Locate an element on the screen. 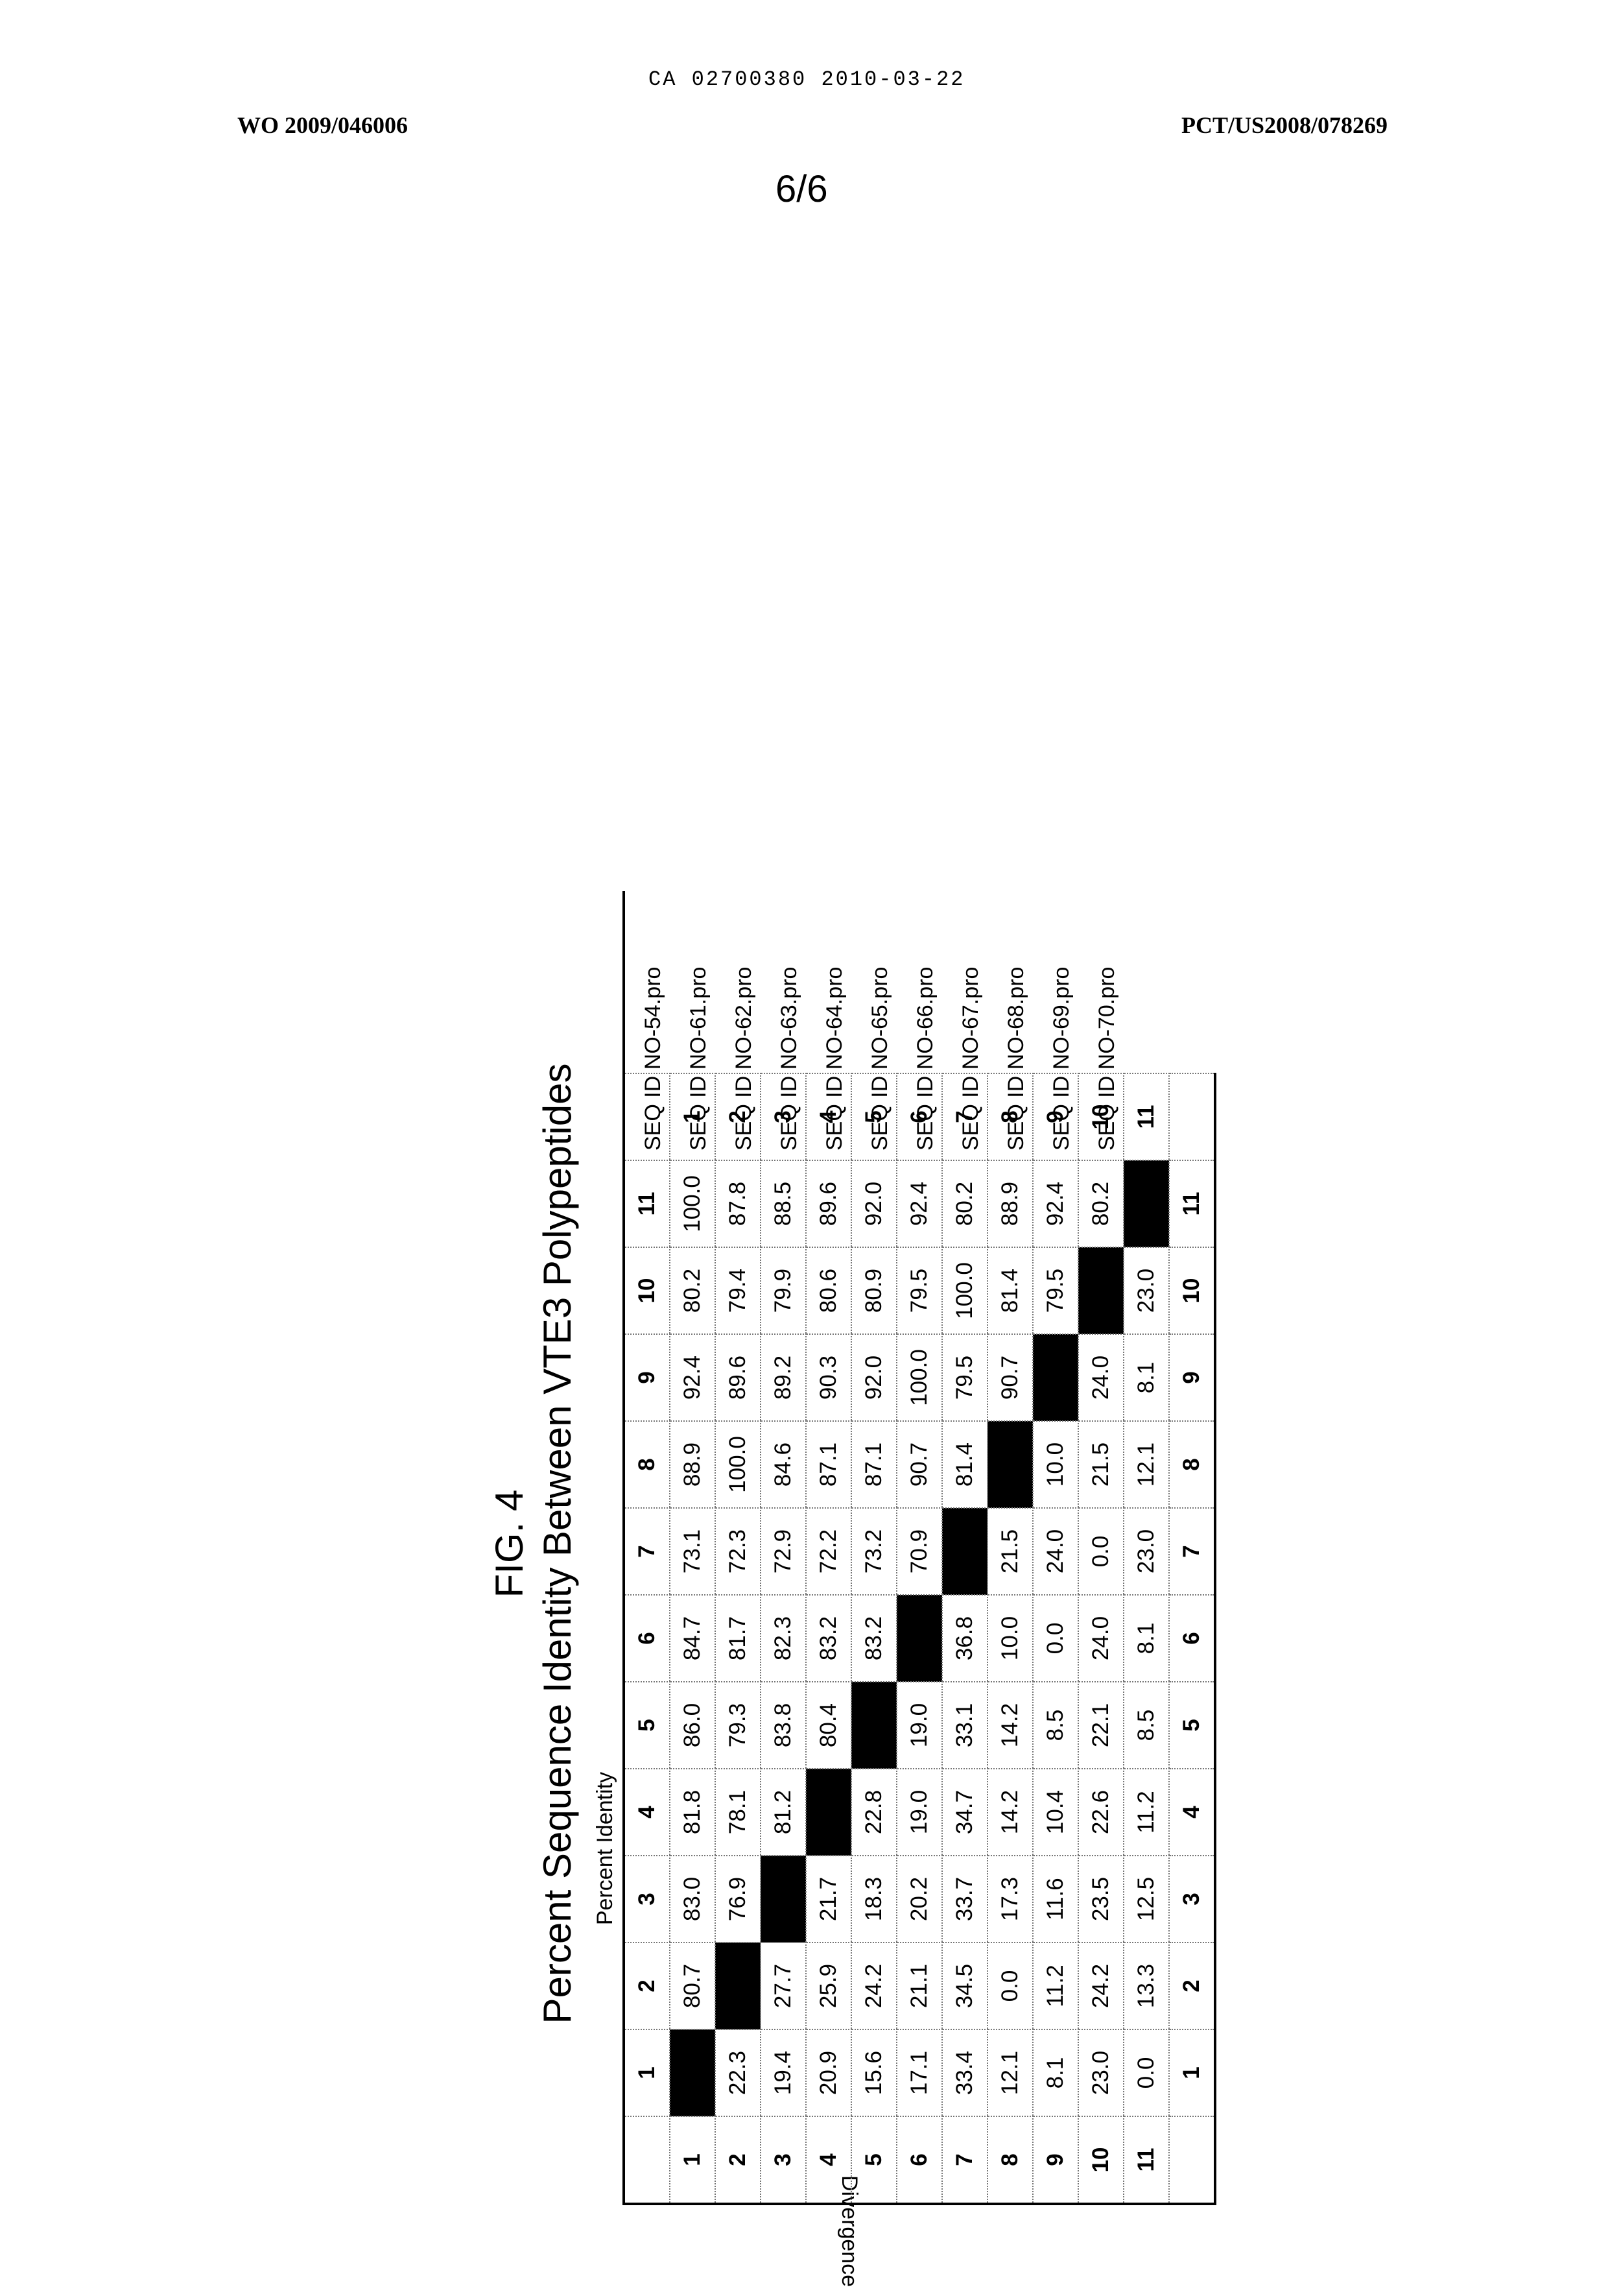 This screenshot has height=2296, width=1608. matrix-row: 98.111.211.610.48.50.024.010.079.592.49 is located at coordinates (1056, 1638).